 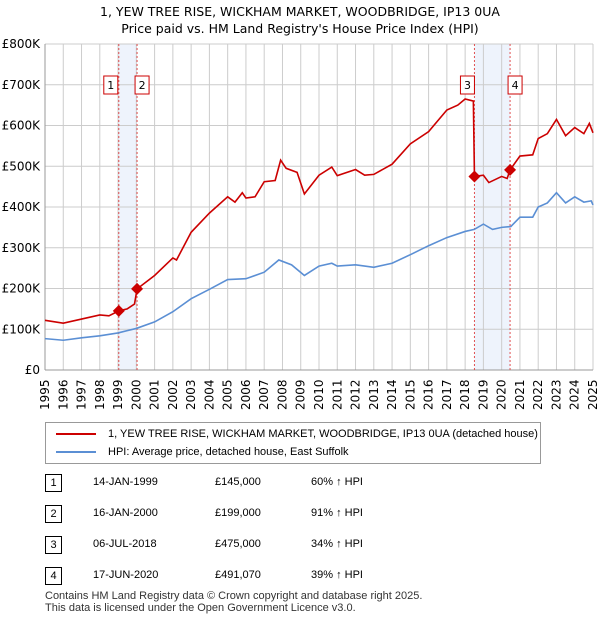 I want to click on sale-hpi-change: 34% ↑ HPI, so click(x=337, y=544).